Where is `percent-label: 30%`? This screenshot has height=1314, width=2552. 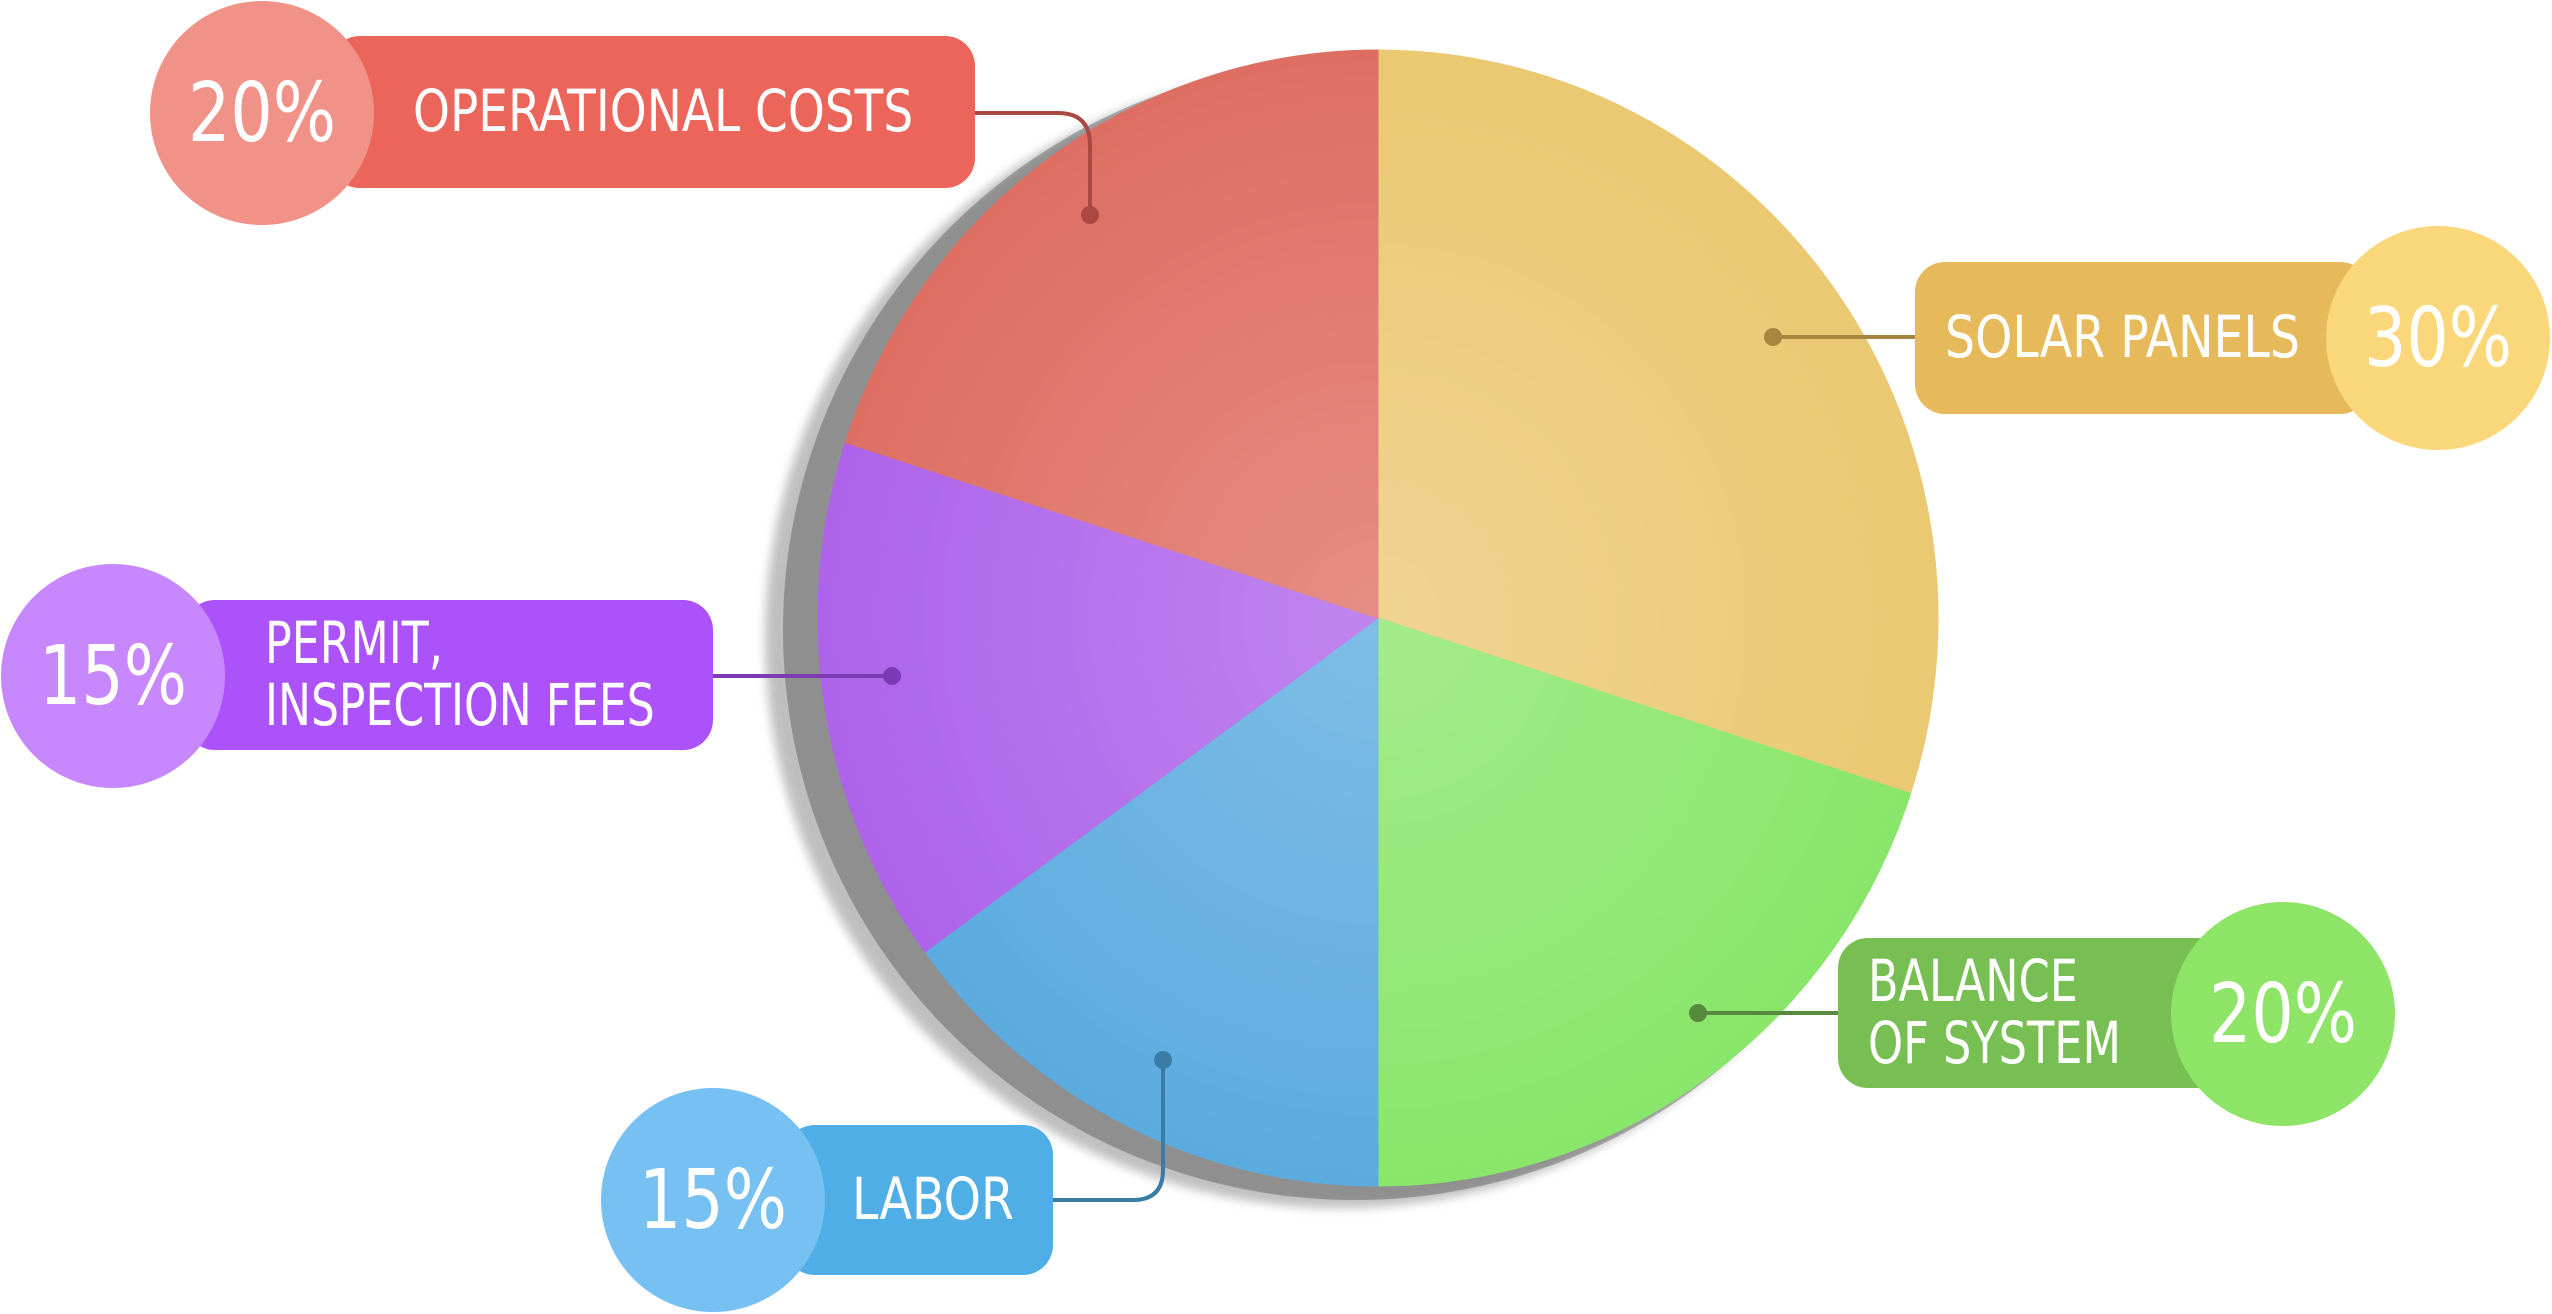 percent-label: 30% is located at coordinates (2438, 338).